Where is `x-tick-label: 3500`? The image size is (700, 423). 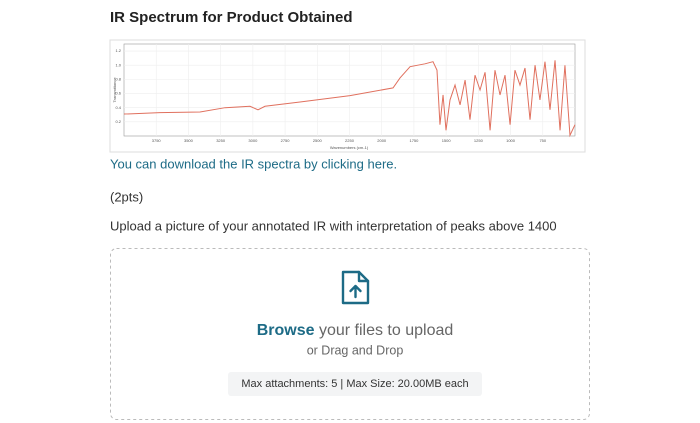
x-tick-label: 3500 is located at coordinates (189, 140).